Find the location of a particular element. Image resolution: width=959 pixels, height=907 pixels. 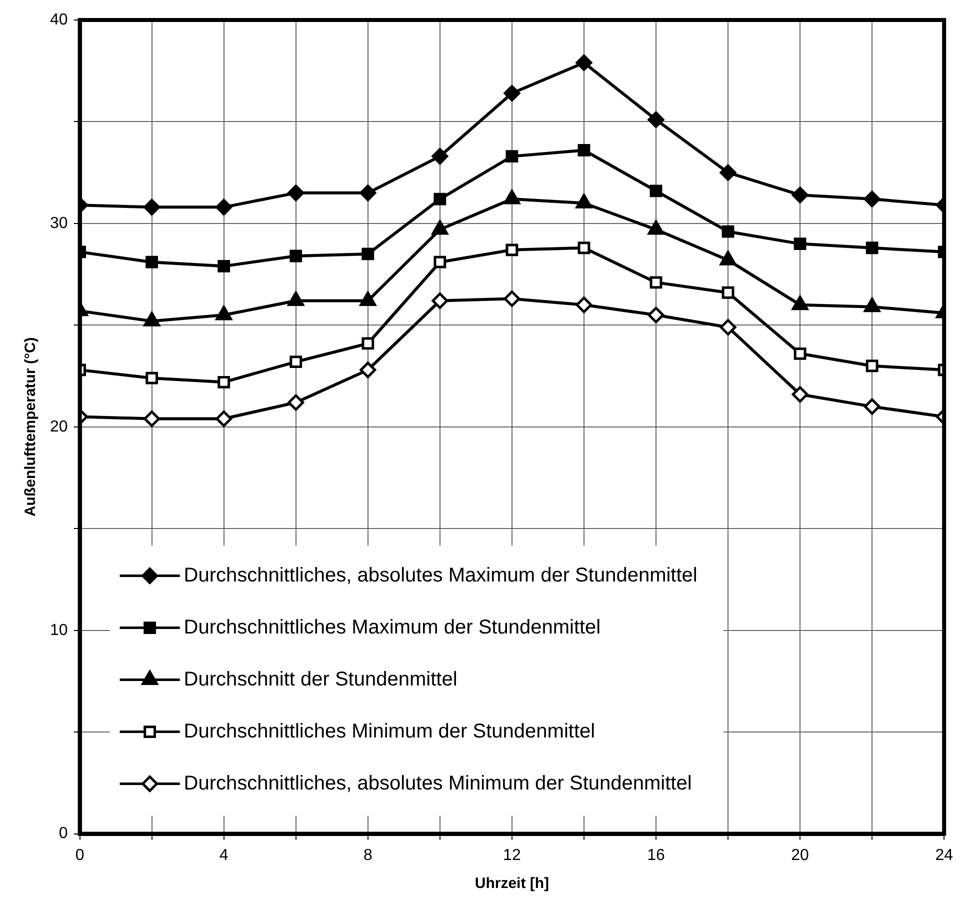

y-axis-title: Außenlufttemperatur (°C) is located at coordinates (31, 427).